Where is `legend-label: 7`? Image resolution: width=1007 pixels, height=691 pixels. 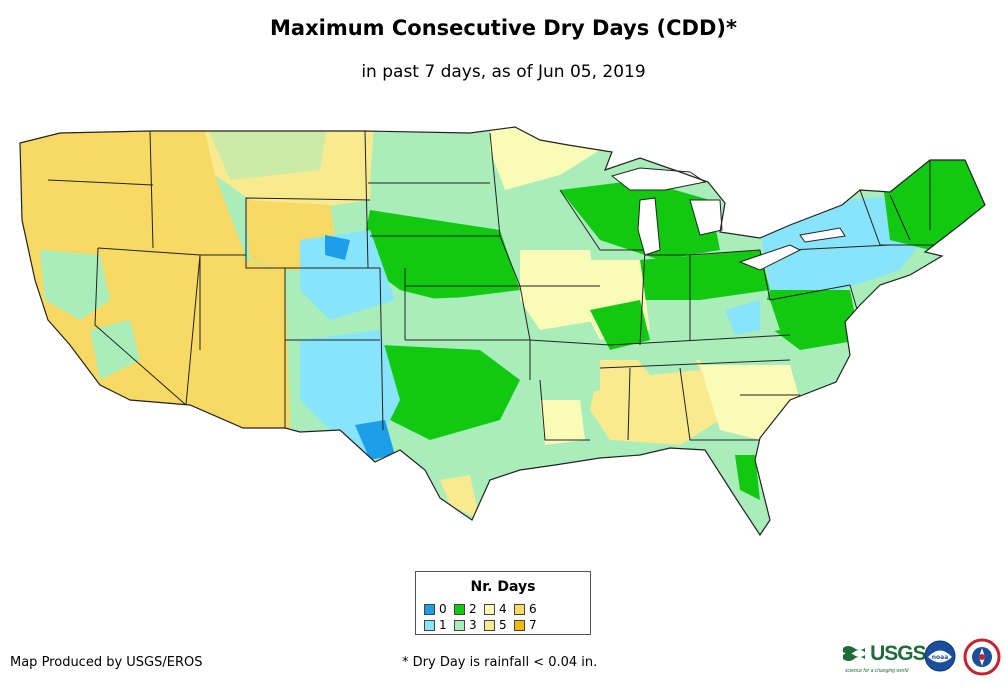 legend-label: 7 is located at coordinates (533, 625).